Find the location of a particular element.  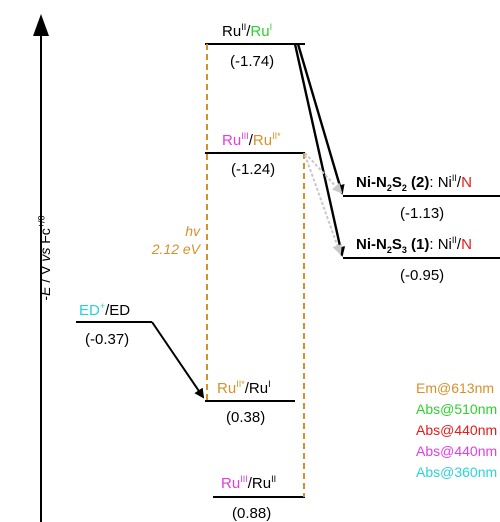

label-ru3-ru2-sep: / is located at coordinates (249, 483).